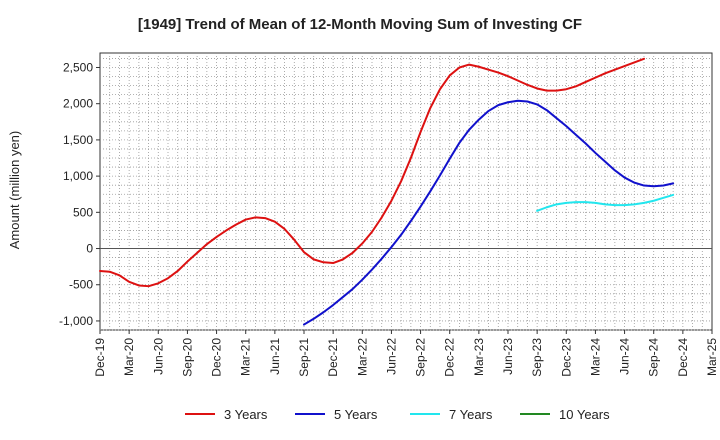 This screenshot has height=440, width=720. I want to click on x-tick-label: Dec-20, so click(217, 357).